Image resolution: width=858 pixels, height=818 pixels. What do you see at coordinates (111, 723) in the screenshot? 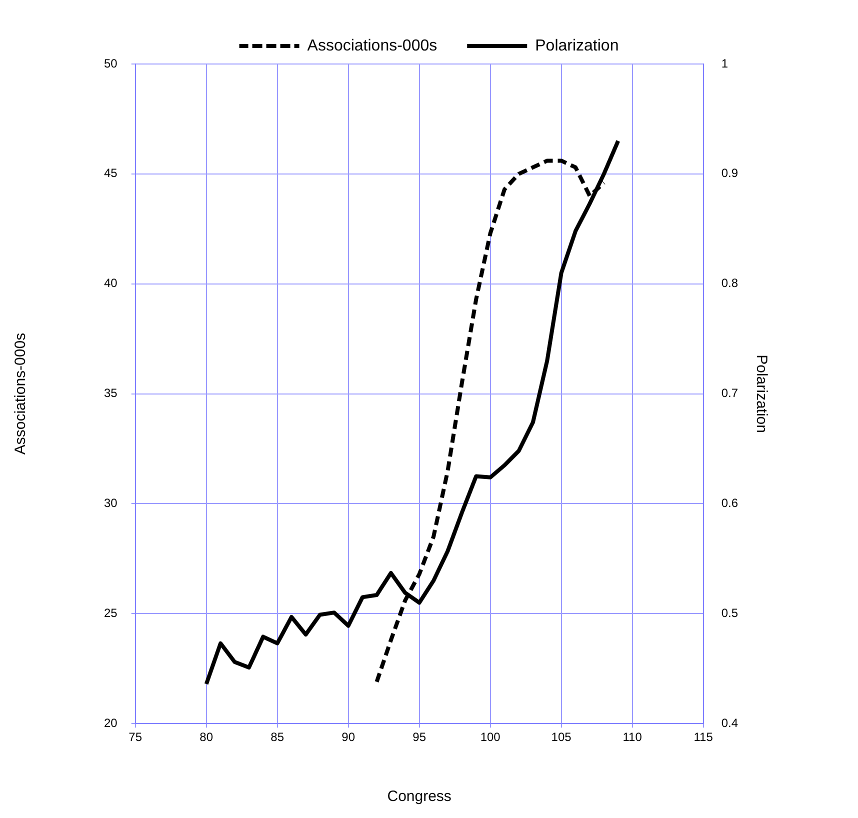
I see `y-tick-label: 20` at bounding box center [111, 723].